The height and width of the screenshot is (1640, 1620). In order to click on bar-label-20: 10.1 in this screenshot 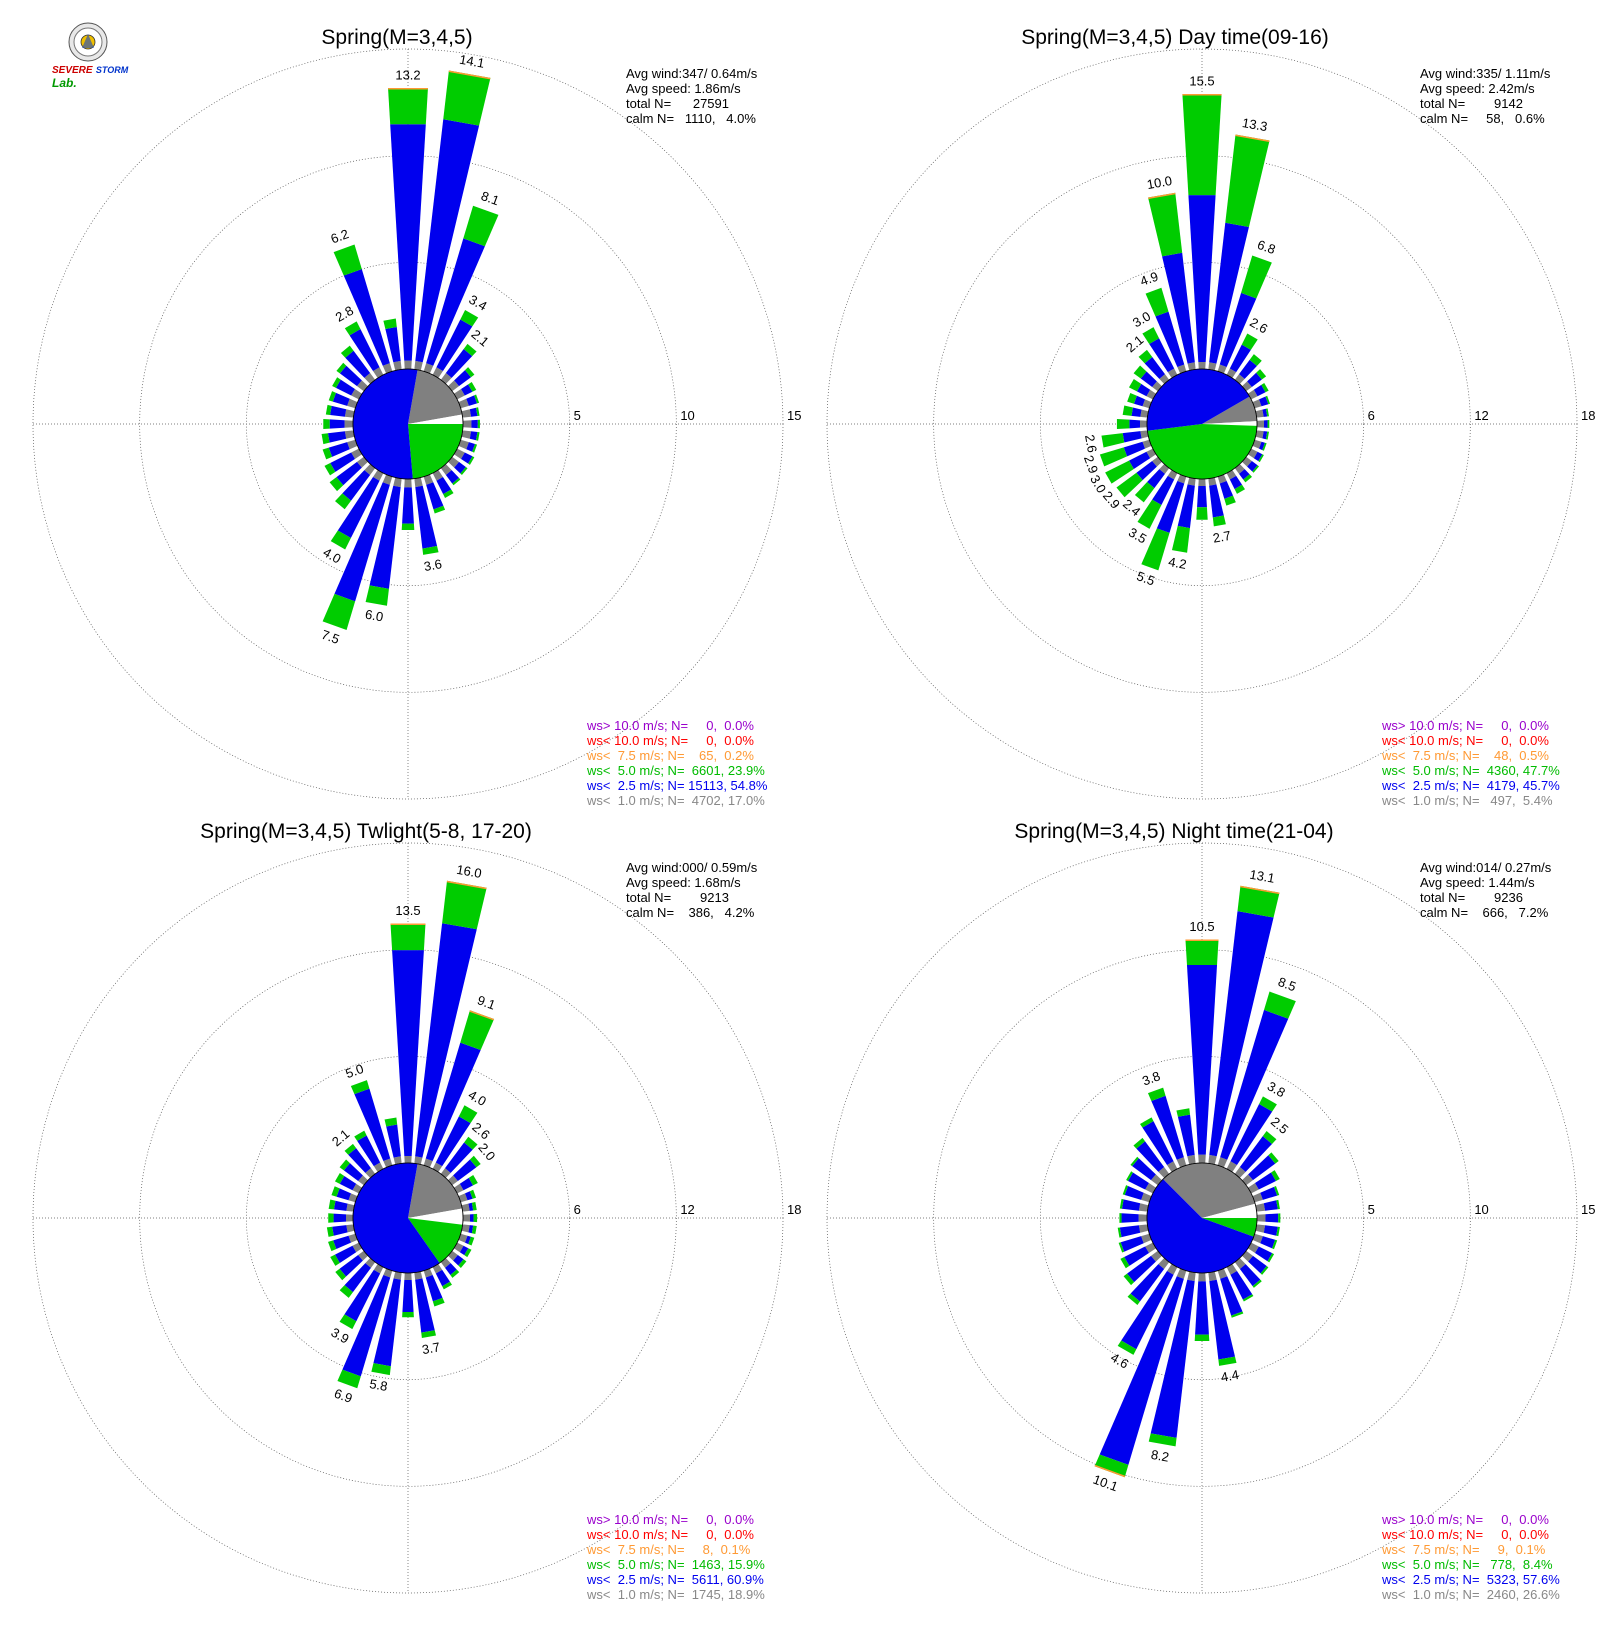, I will do `click(1105, 1483)`.